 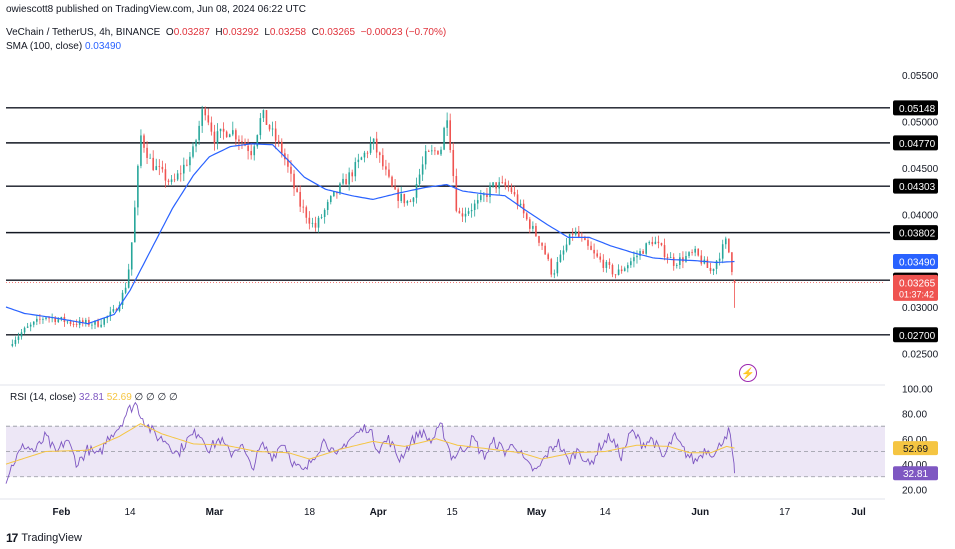 What do you see at coordinates (915, 473) in the screenshot?
I see `rsi-badge` at bounding box center [915, 473].